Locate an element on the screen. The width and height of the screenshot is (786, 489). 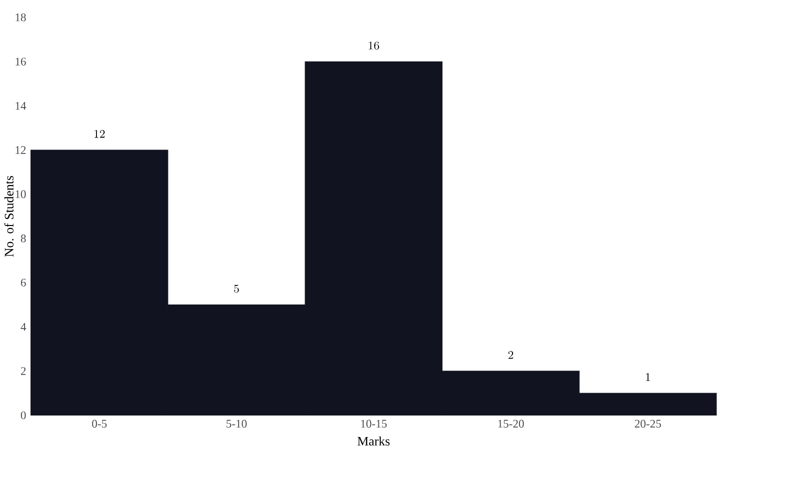
data-label: 2 is located at coordinates (511, 355).